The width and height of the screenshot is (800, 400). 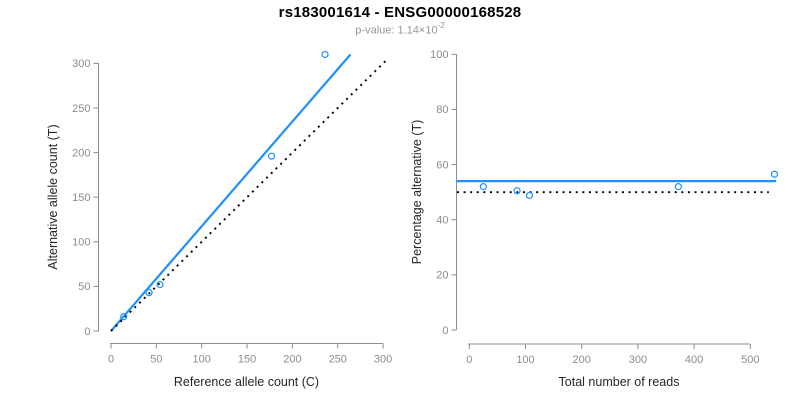 What do you see at coordinates (400, 12) in the screenshot?
I see `page-title: rs183001614 - ENSG00000168528` at bounding box center [400, 12].